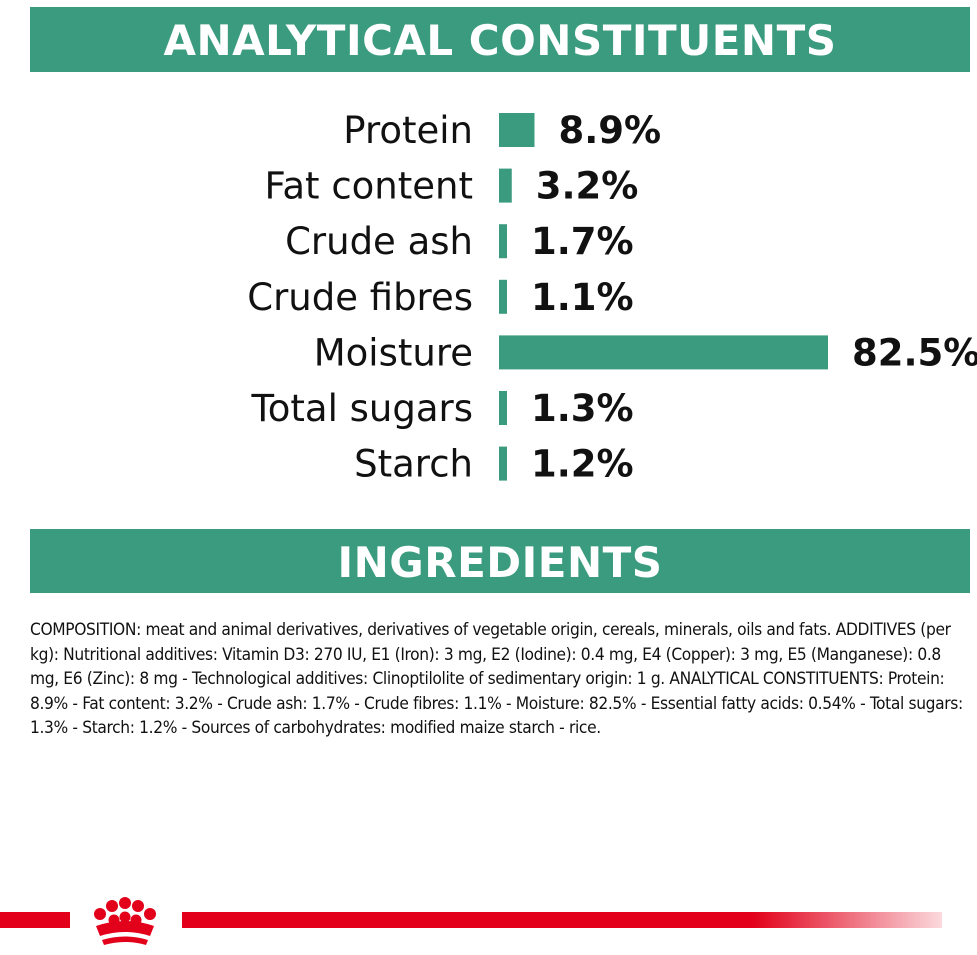 The height and width of the screenshot is (955, 977). Describe the element at coordinates (914, 352) in the screenshot. I see `value-label-moisture: 82.5%` at that location.